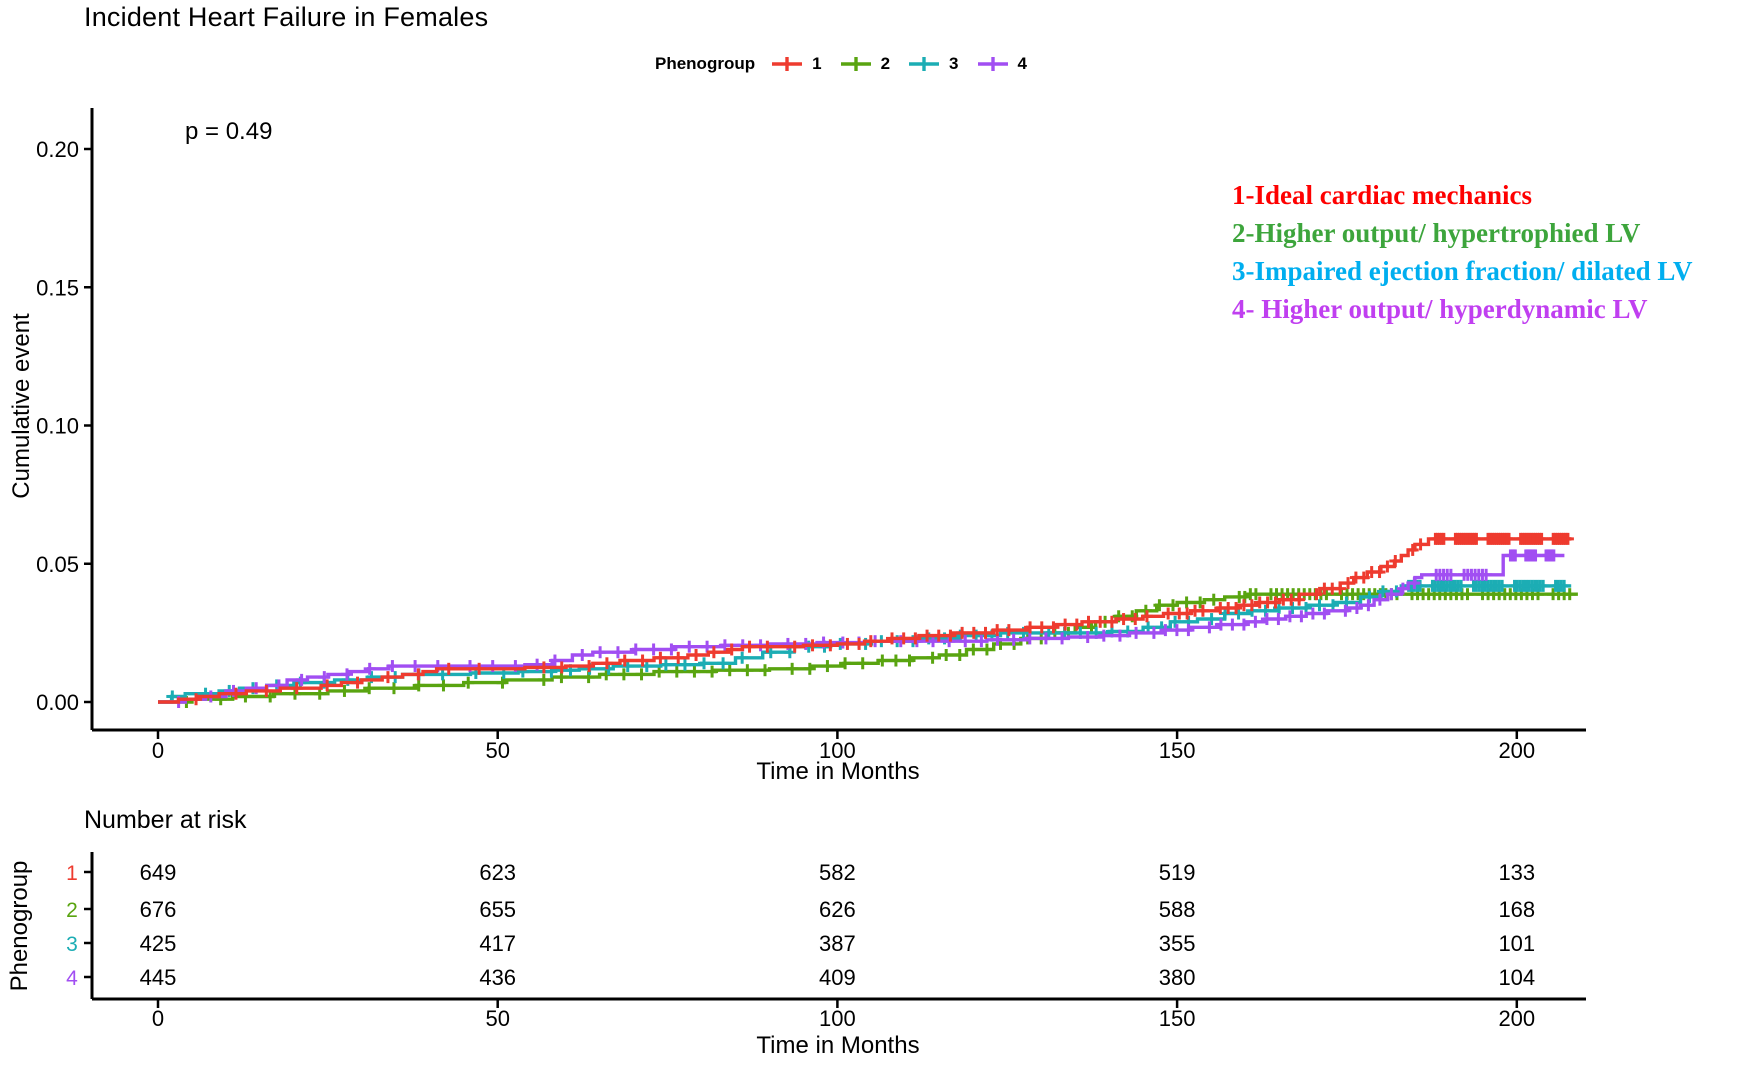 The image size is (1761, 1086). What do you see at coordinates (72, 978) in the screenshot?
I see `risk-row-label-4: 4` at bounding box center [72, 978].